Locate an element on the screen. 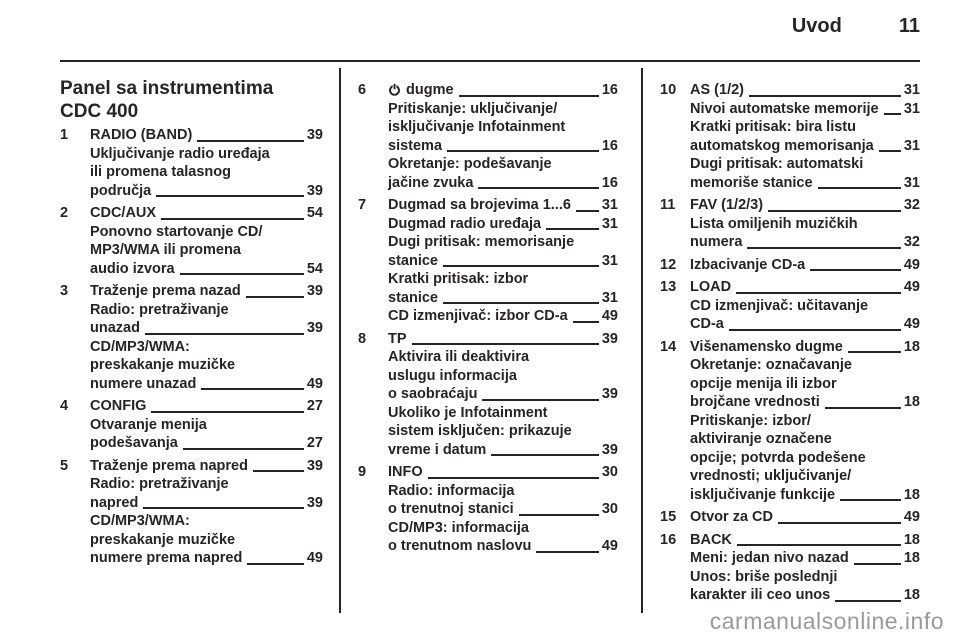 This screenshot has height=642, width=960. page-header: Uvod 11 is located at coordinates (856, 26).